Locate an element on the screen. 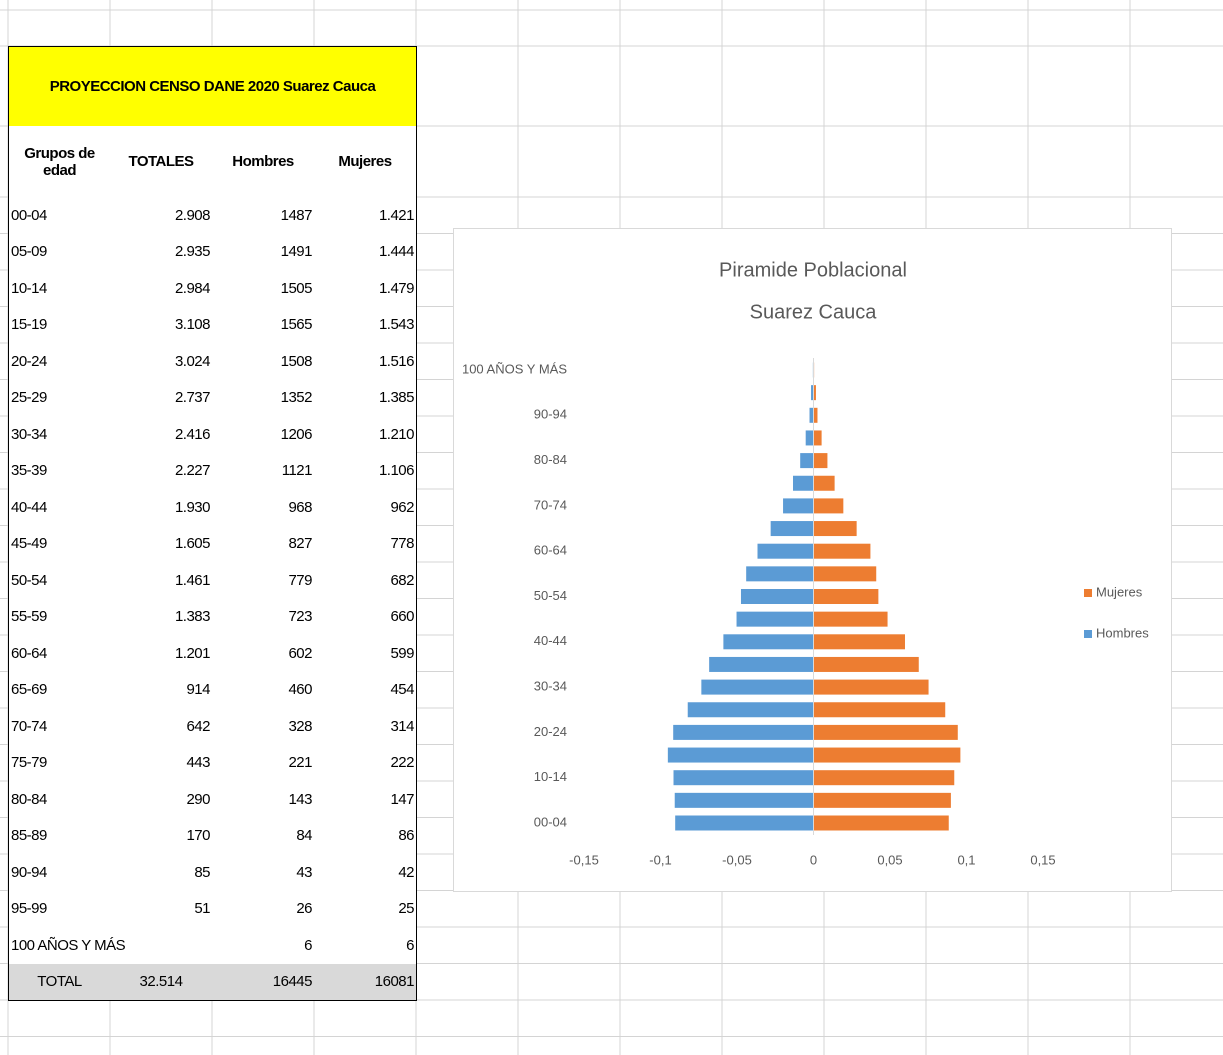 The height and width of the screenshot is (1055, 1223). number-cell: 2.737 is located at coordinates (161, 398).